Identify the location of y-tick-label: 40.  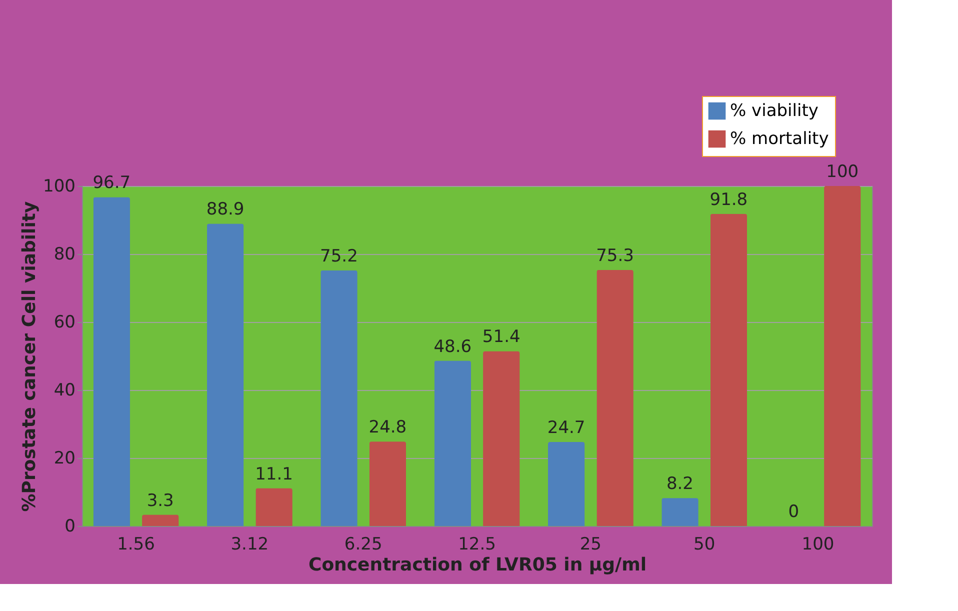
(65, 390).